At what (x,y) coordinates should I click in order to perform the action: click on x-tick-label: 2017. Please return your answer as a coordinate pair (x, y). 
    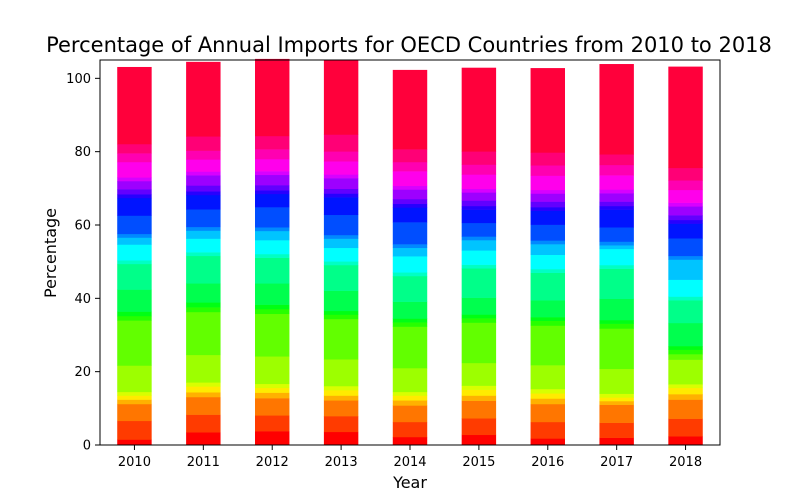
    Looking at the image, I should click on (616, 462).